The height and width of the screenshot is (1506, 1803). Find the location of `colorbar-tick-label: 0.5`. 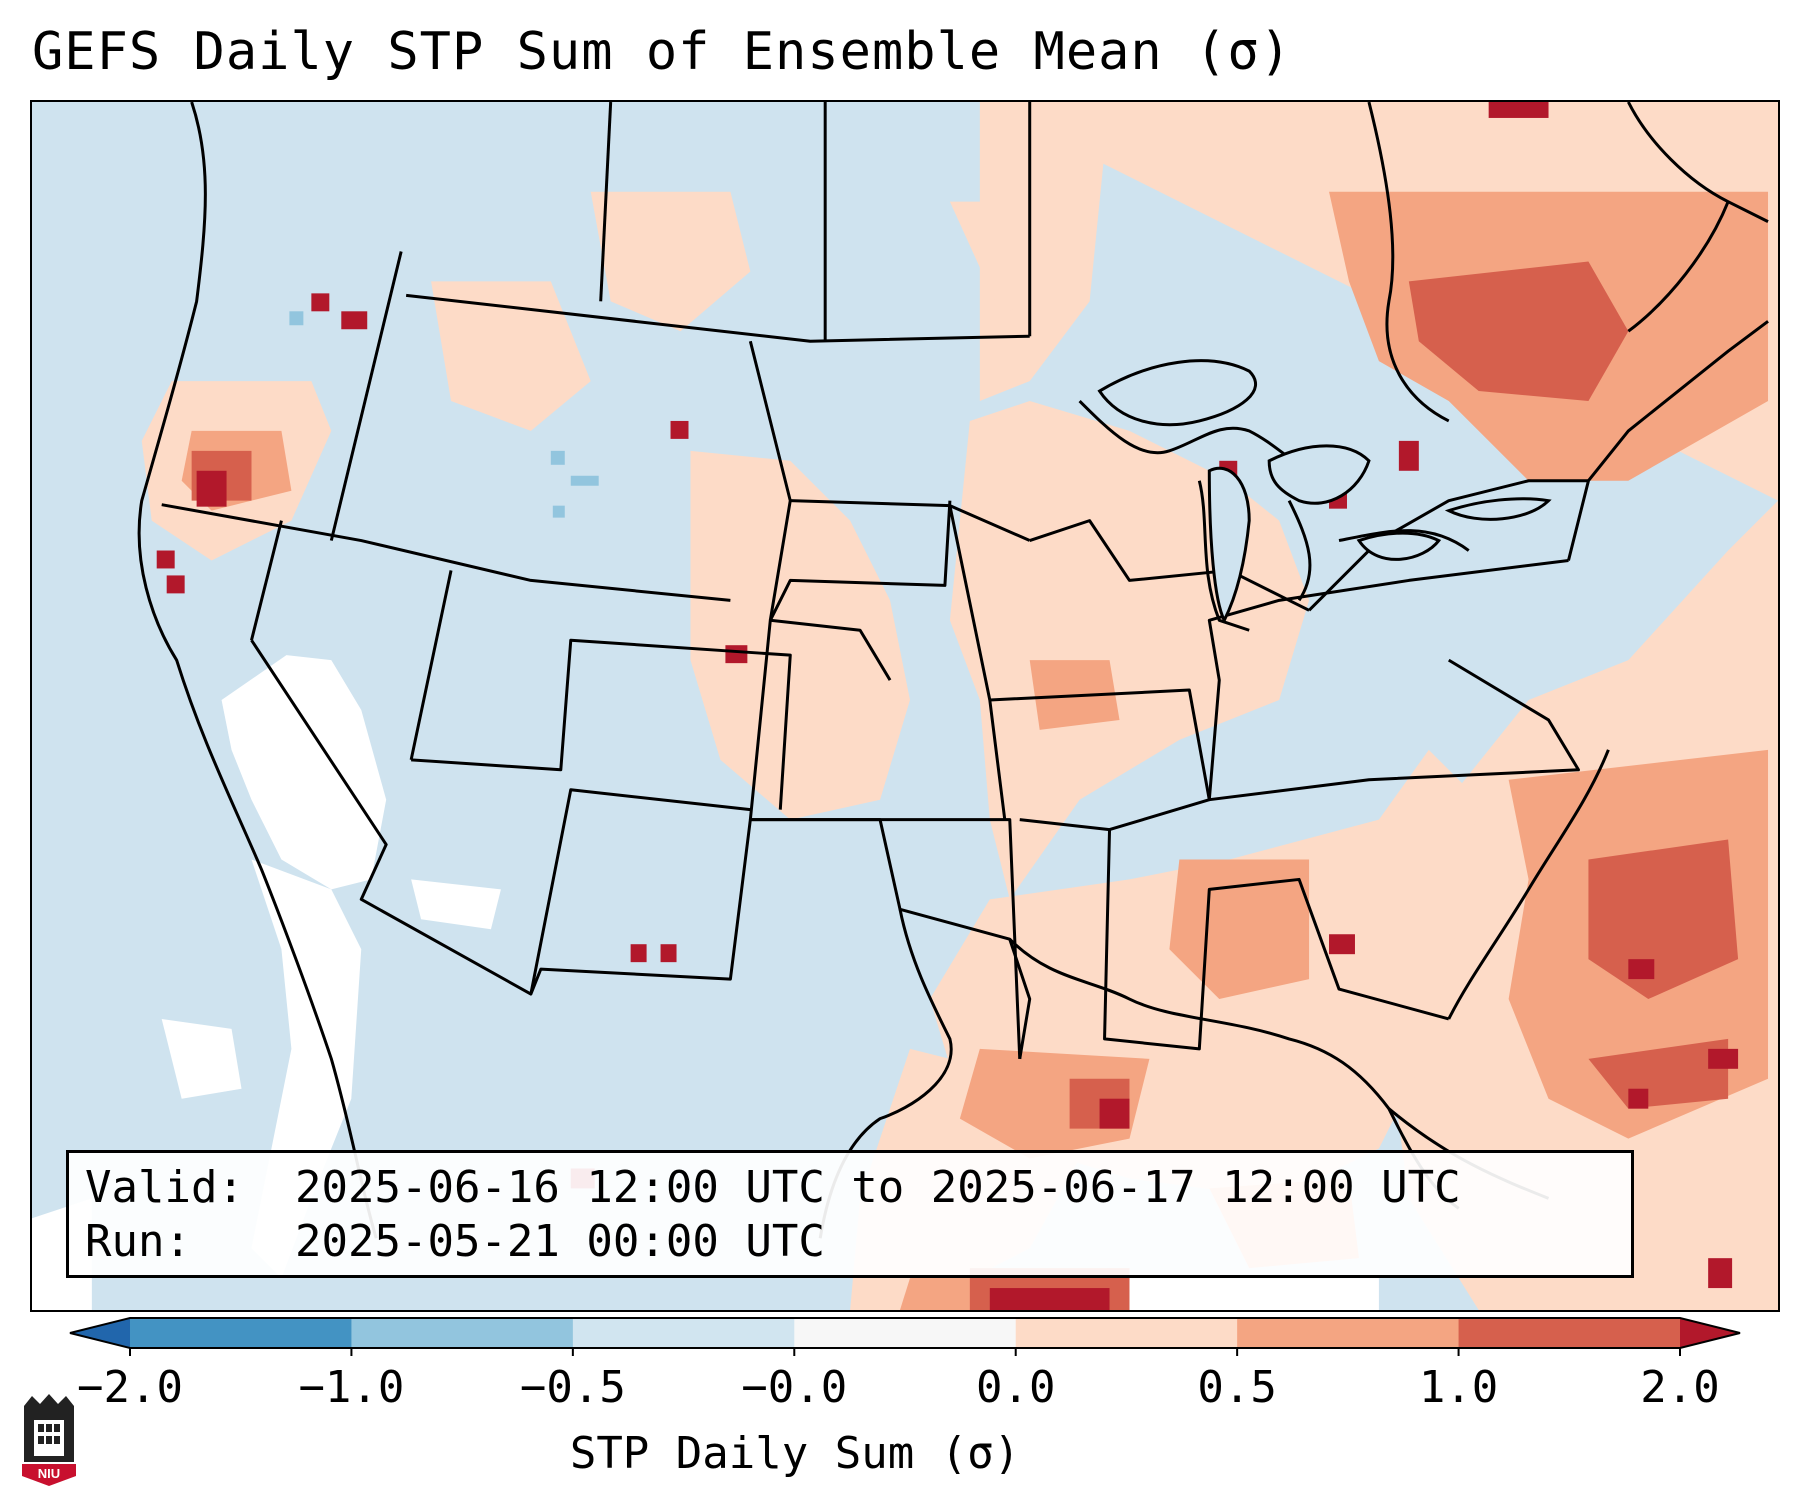

colorbar-tick-label: 0.5 is located at coordinates (1237, 1387).